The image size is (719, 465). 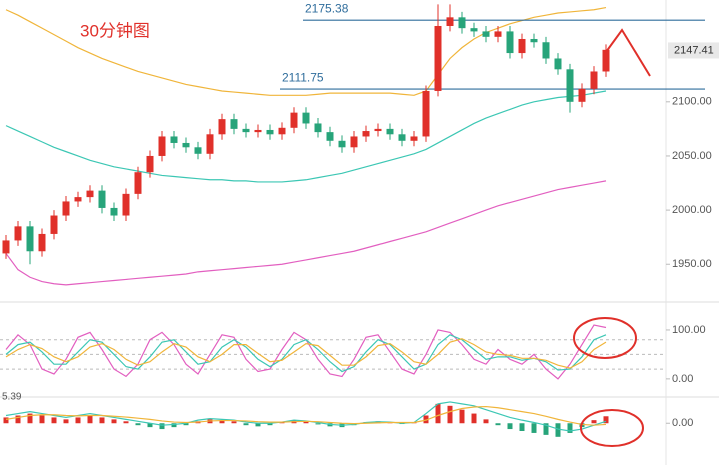 I want to click on highlight-circle, so click(x=612, y=428).